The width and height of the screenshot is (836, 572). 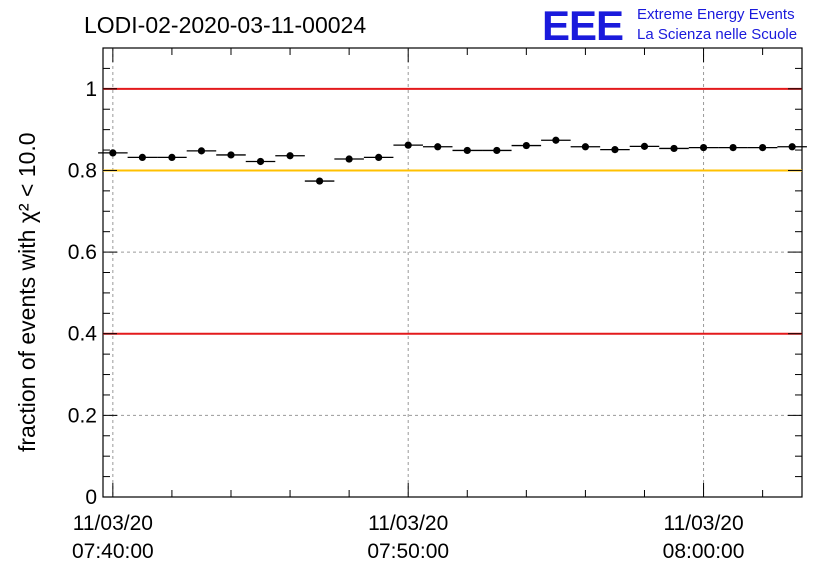 What do you see at coordinates (82, 252) in the screenshot?
I see `y-tick-label: 0.6` at bounding box center [82, 252].